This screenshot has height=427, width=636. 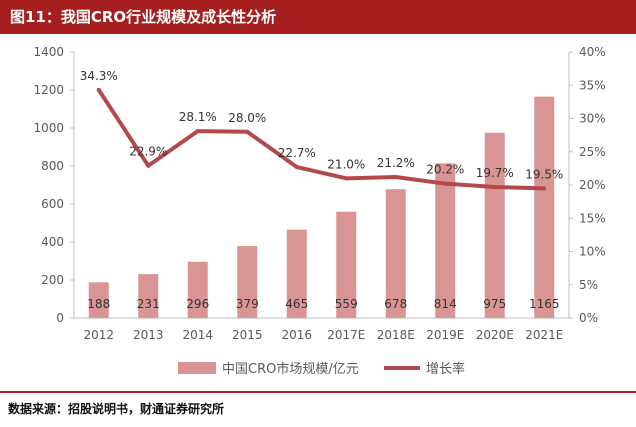 What do you see at coordinates (48, 52) in the screenshot?
I see `left-tick-label: 1400` at bounding box center [48, 52].